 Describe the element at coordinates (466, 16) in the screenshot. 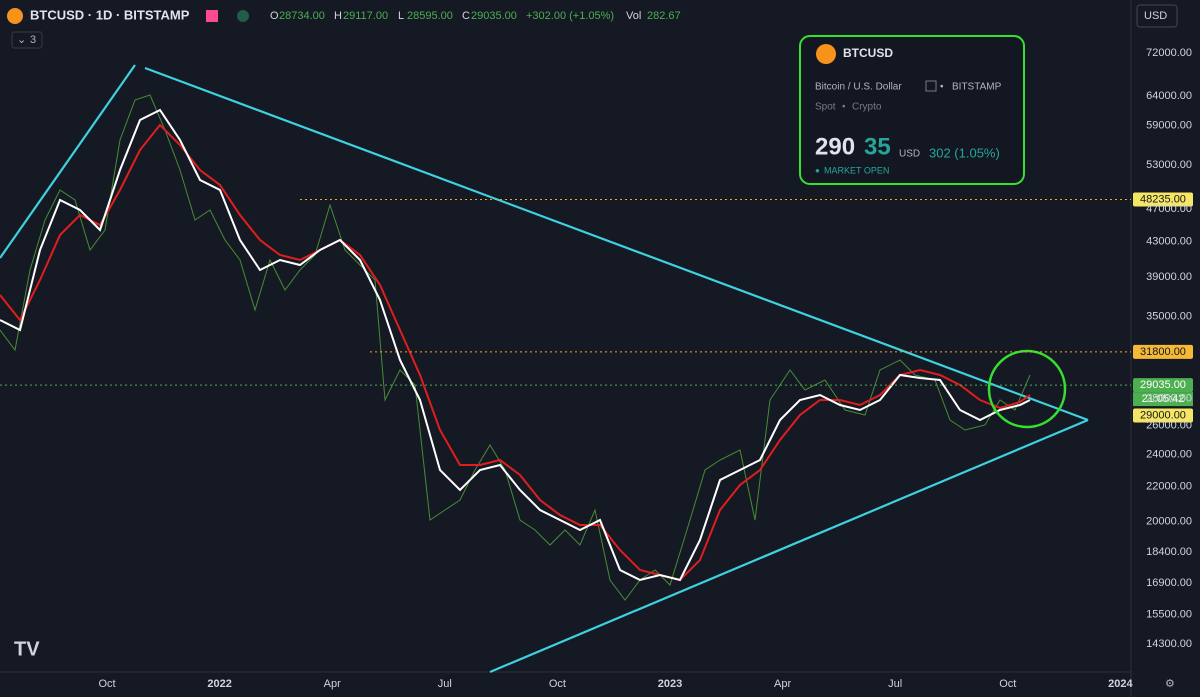

I see `ohlc-key: C` at that location.